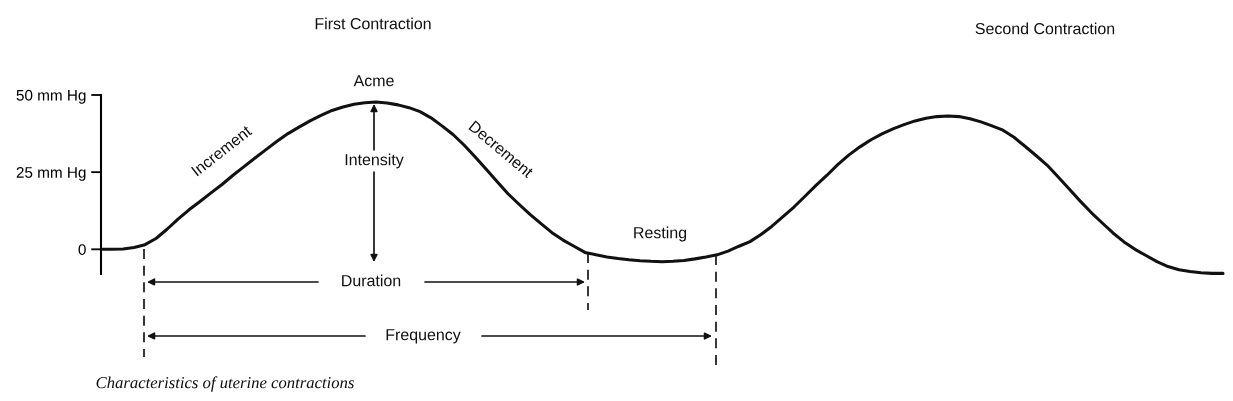  I want to click on text: Duration, so click(371, 280).